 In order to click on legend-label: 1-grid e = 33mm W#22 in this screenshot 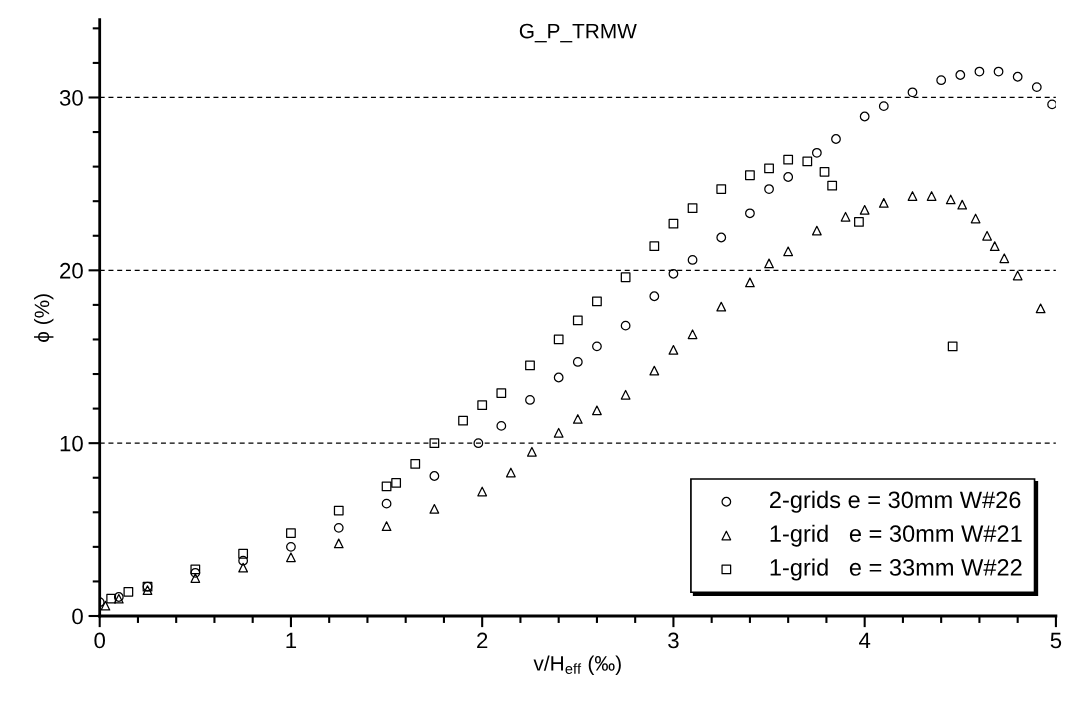, I will do `click(896, 569)`.